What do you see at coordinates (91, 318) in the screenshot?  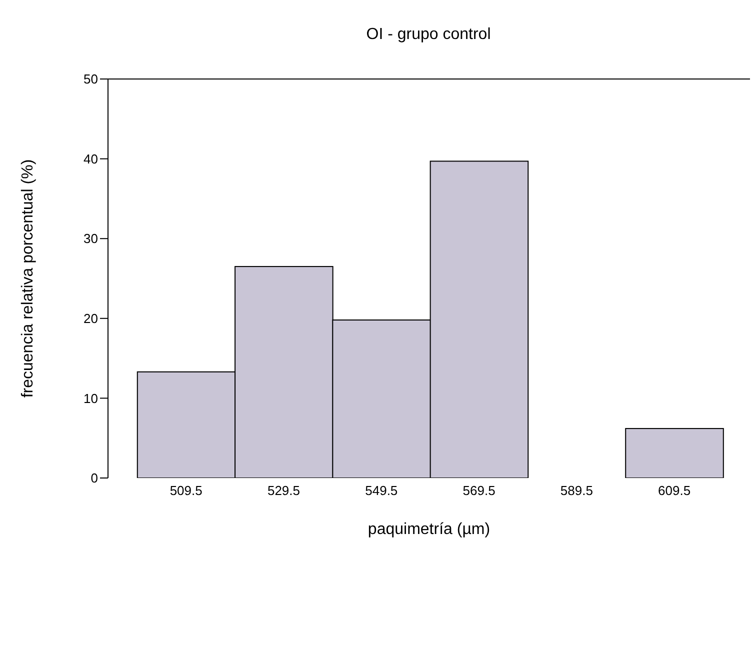 I see `y-tick-label: 20` at bounding box center [91, 318].